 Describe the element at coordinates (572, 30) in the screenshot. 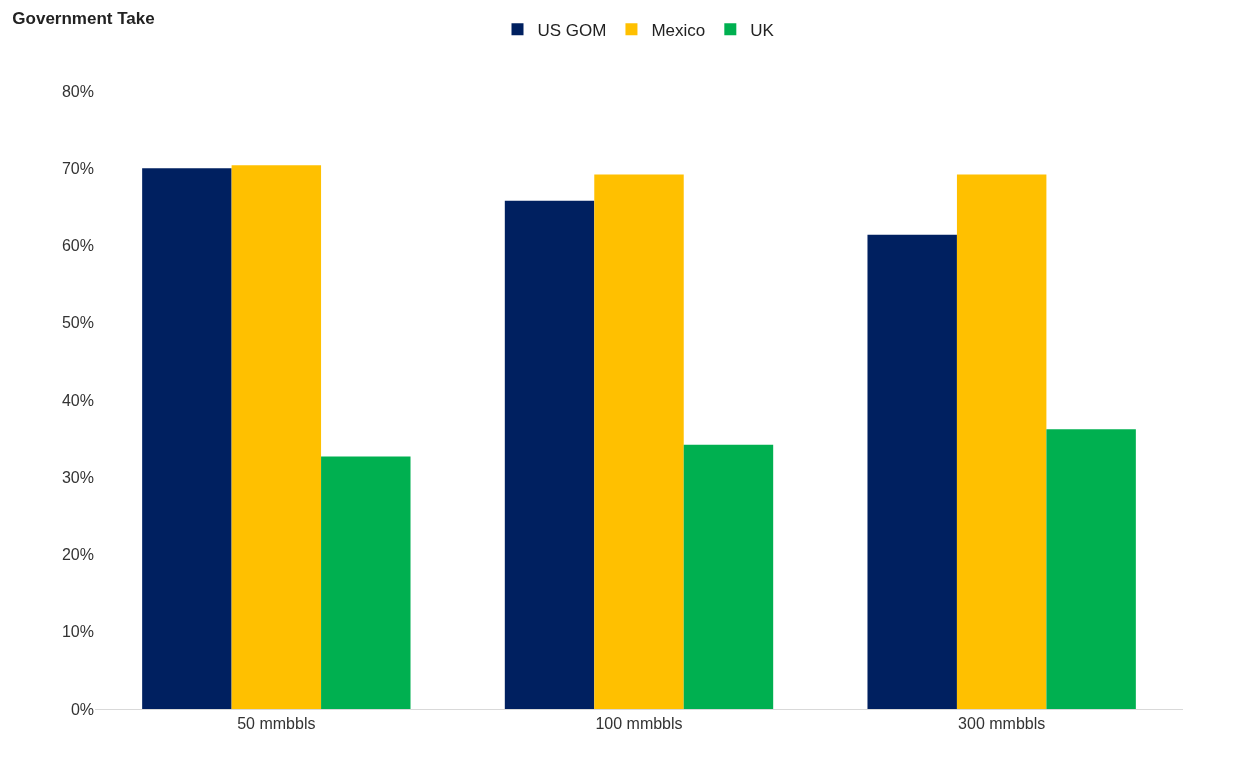

I see `legend-label: US GOM` at that location.